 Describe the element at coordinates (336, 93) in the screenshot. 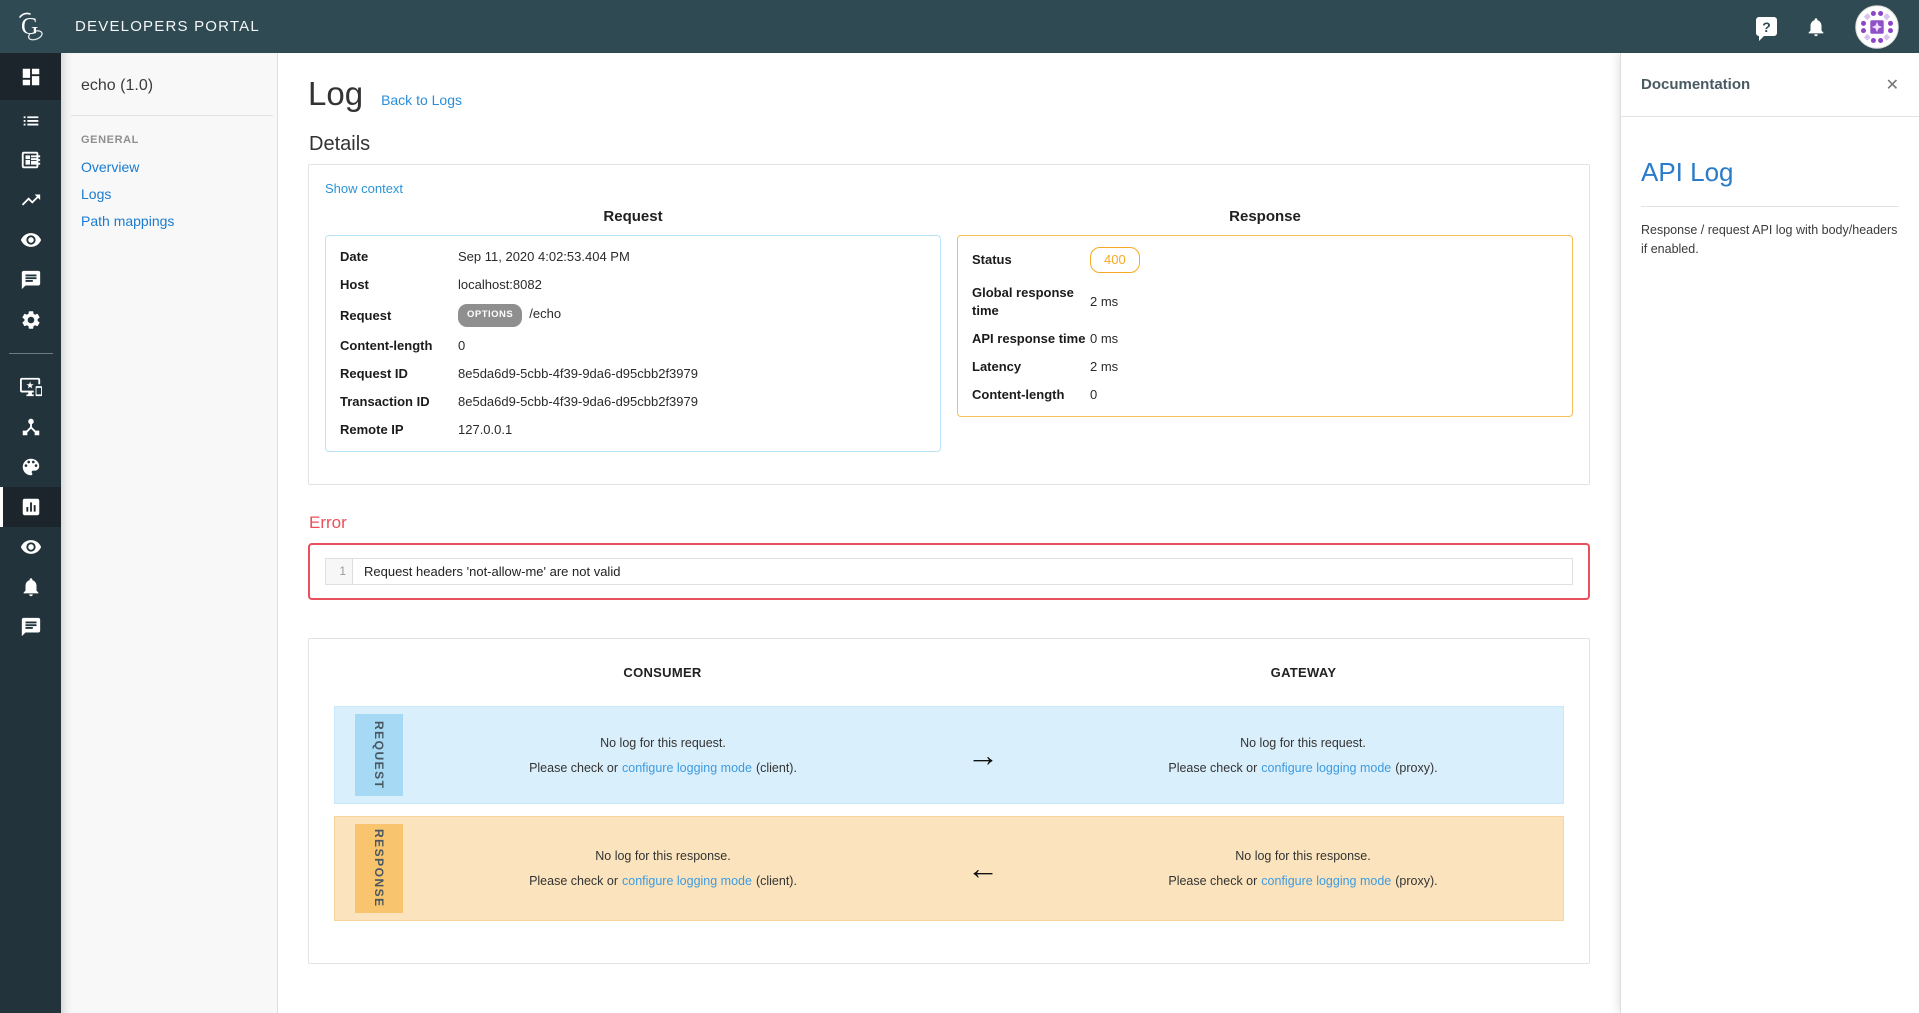

I see `page-title: Log` at that location.